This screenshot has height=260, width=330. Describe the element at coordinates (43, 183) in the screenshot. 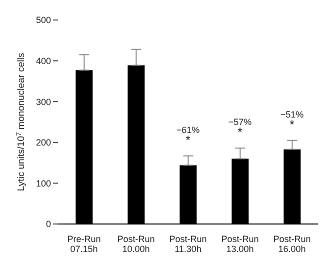

I see `y-tick-label: 100` at that location.